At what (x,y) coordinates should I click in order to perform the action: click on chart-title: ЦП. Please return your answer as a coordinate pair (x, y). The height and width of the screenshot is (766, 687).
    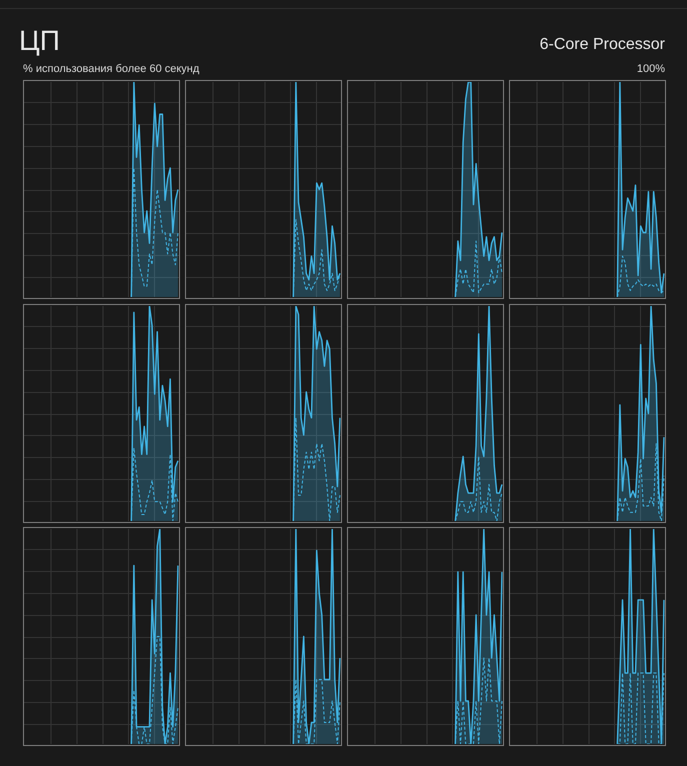
    Looking at the image, I should click on (39, 41).